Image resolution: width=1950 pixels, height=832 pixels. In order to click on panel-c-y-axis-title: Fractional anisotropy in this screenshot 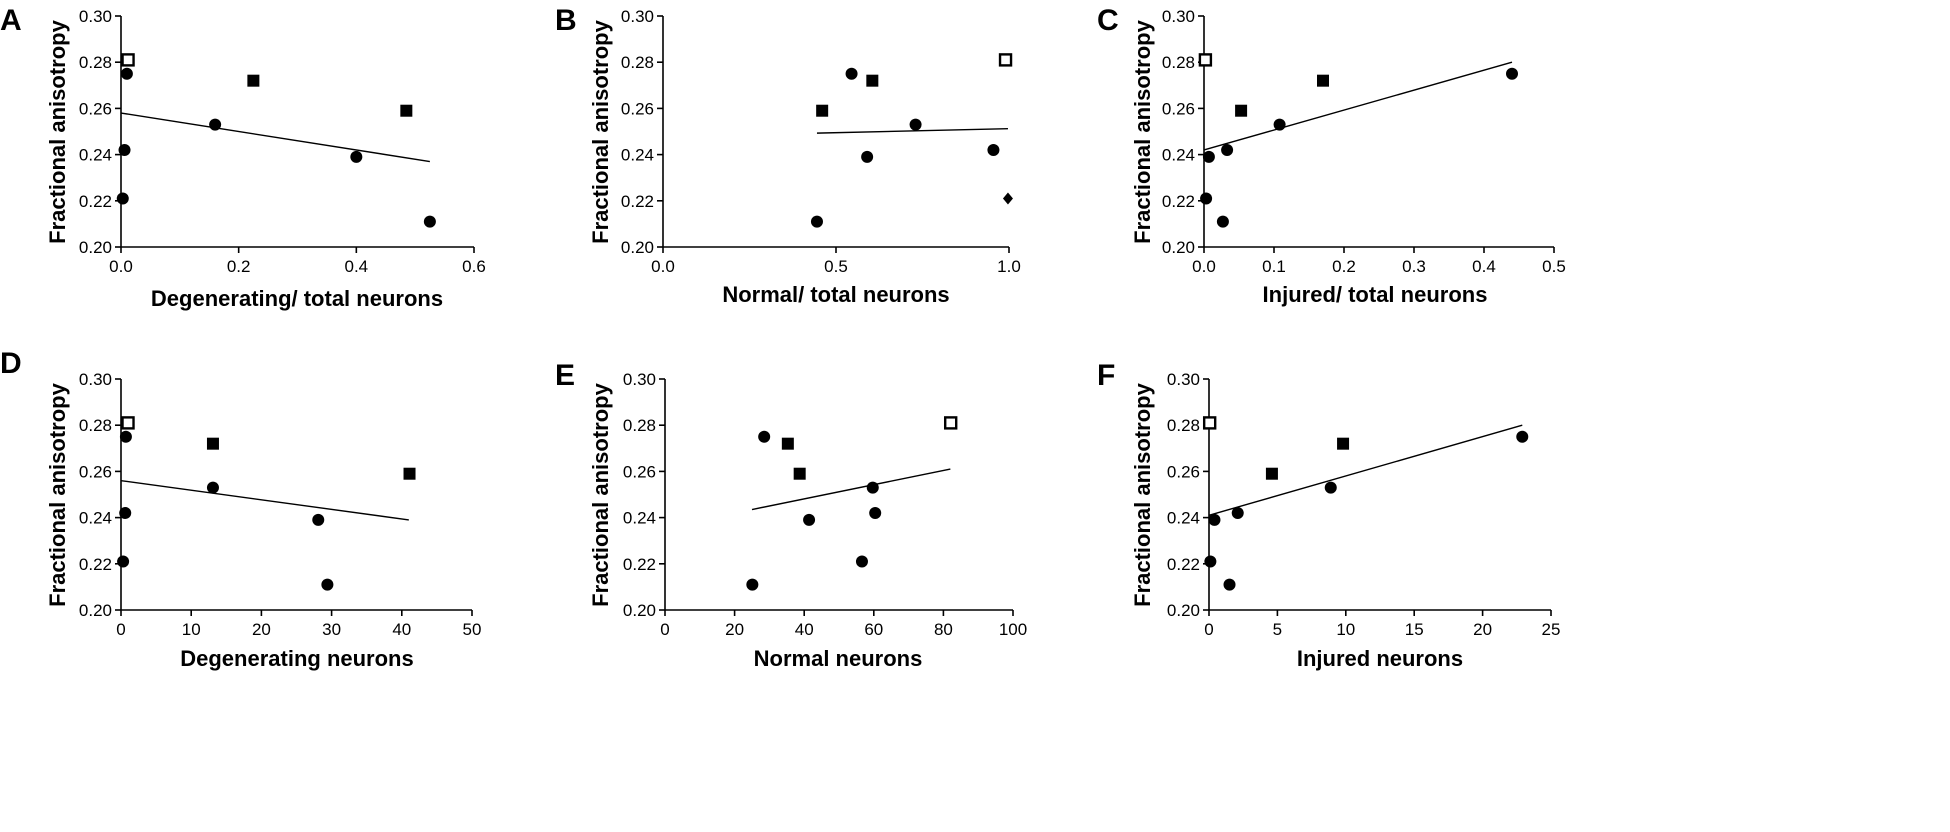, I will do `click(1142, 131)`.